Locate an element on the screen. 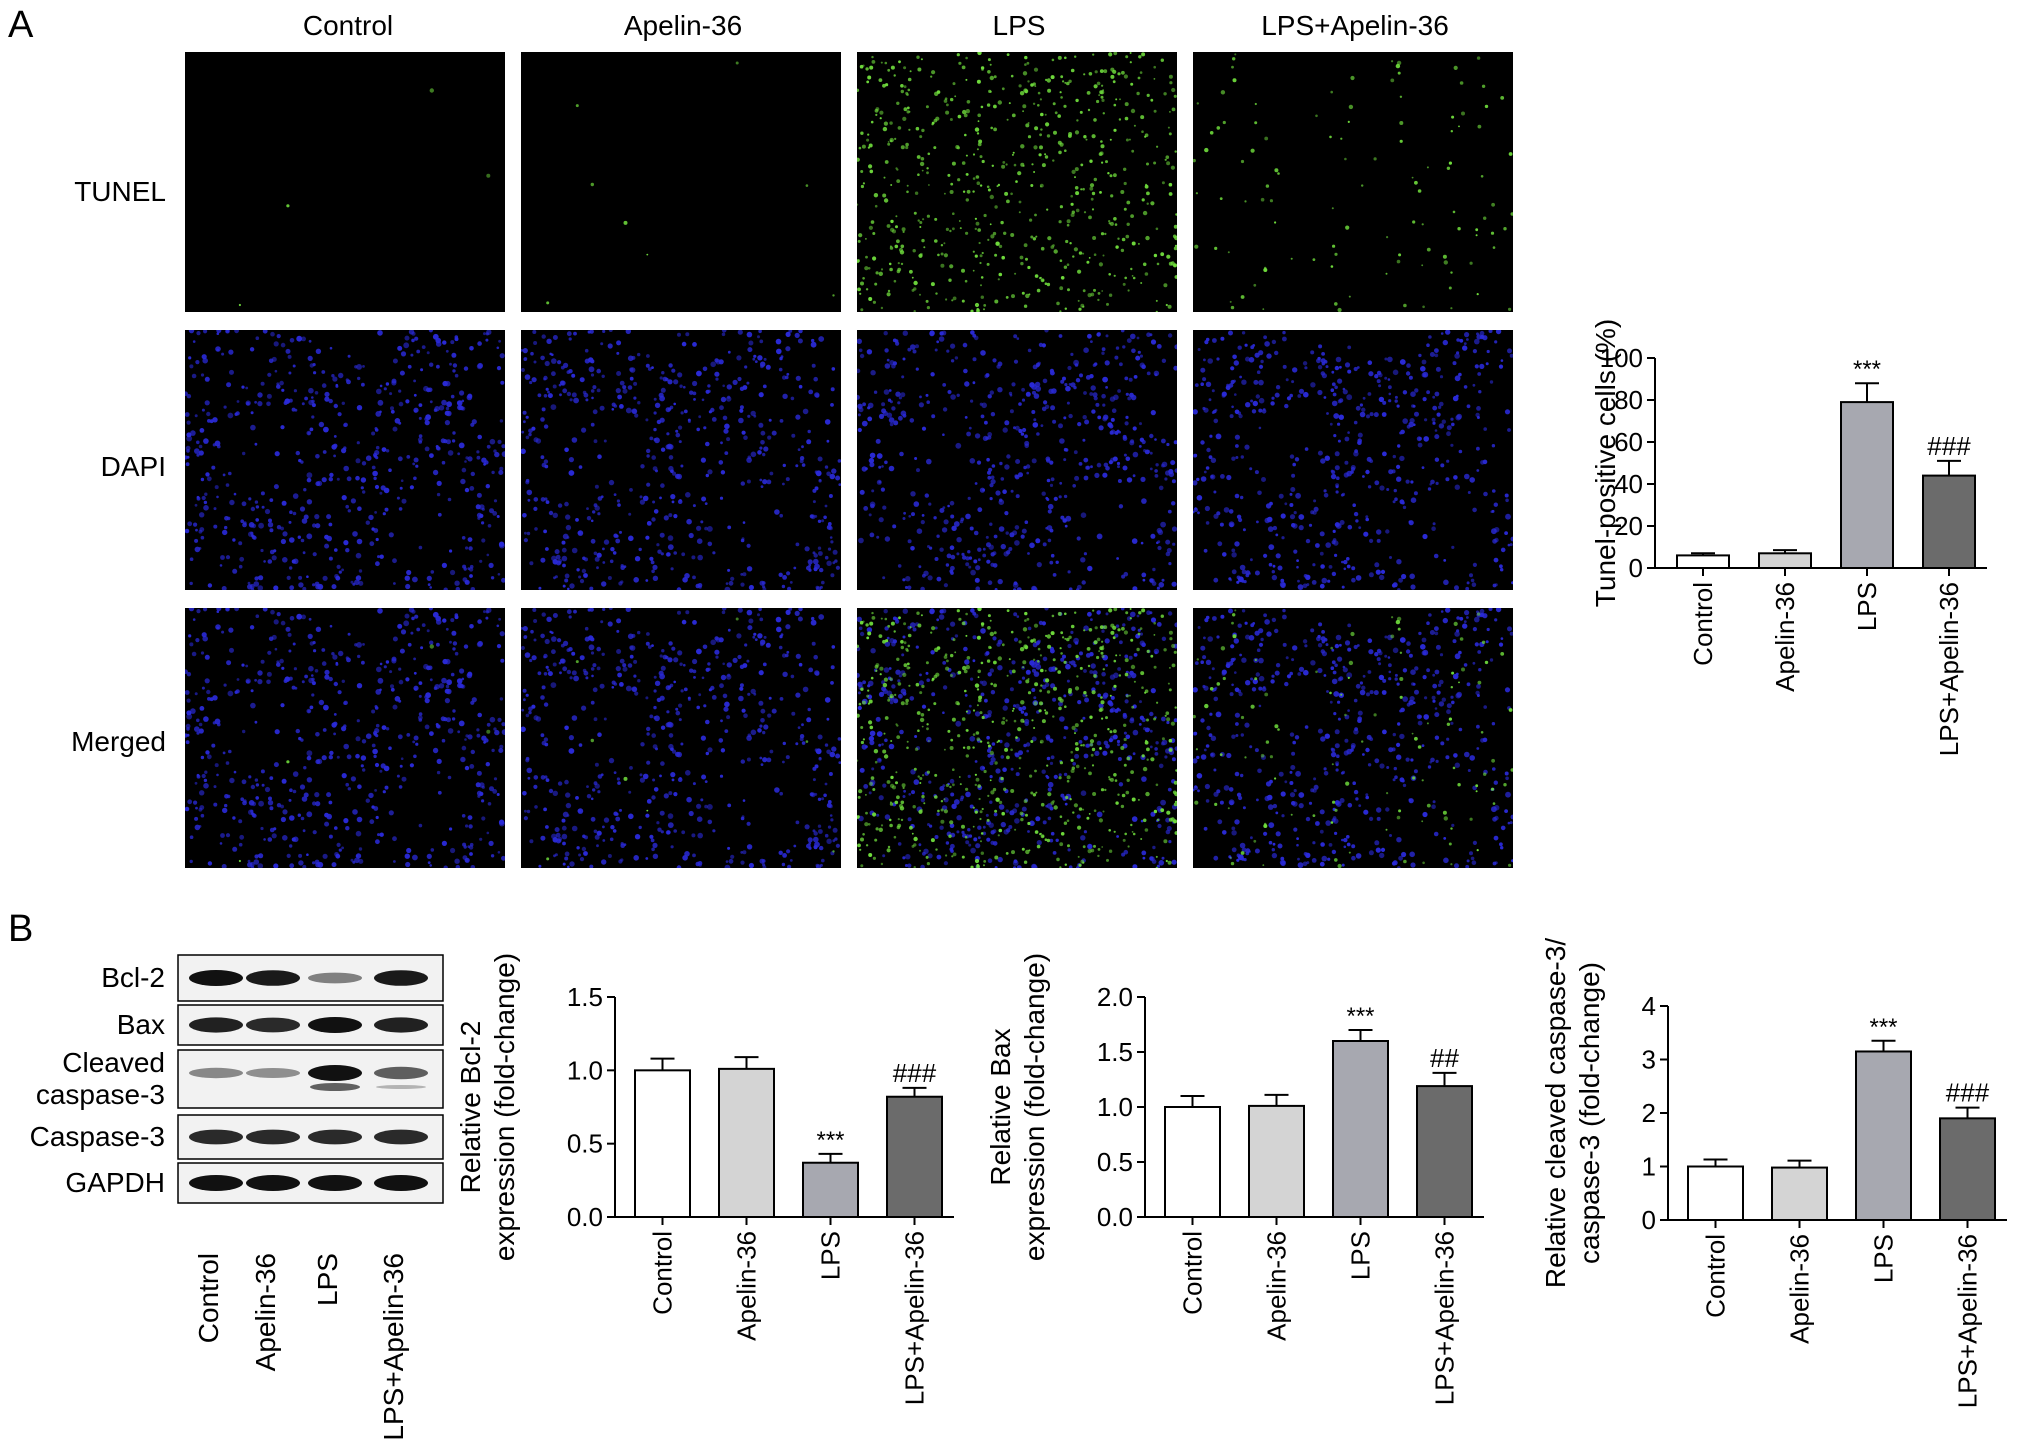  micrograph-merged-apelin is located at coordinates (681, 738).